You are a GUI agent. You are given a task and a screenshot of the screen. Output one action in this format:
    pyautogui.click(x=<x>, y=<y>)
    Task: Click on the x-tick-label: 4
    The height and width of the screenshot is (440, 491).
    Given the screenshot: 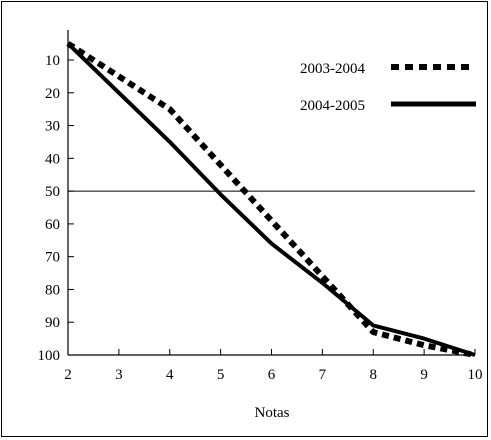 What is the action you would take?
    pyautogui.click(x=170, y=375)
    